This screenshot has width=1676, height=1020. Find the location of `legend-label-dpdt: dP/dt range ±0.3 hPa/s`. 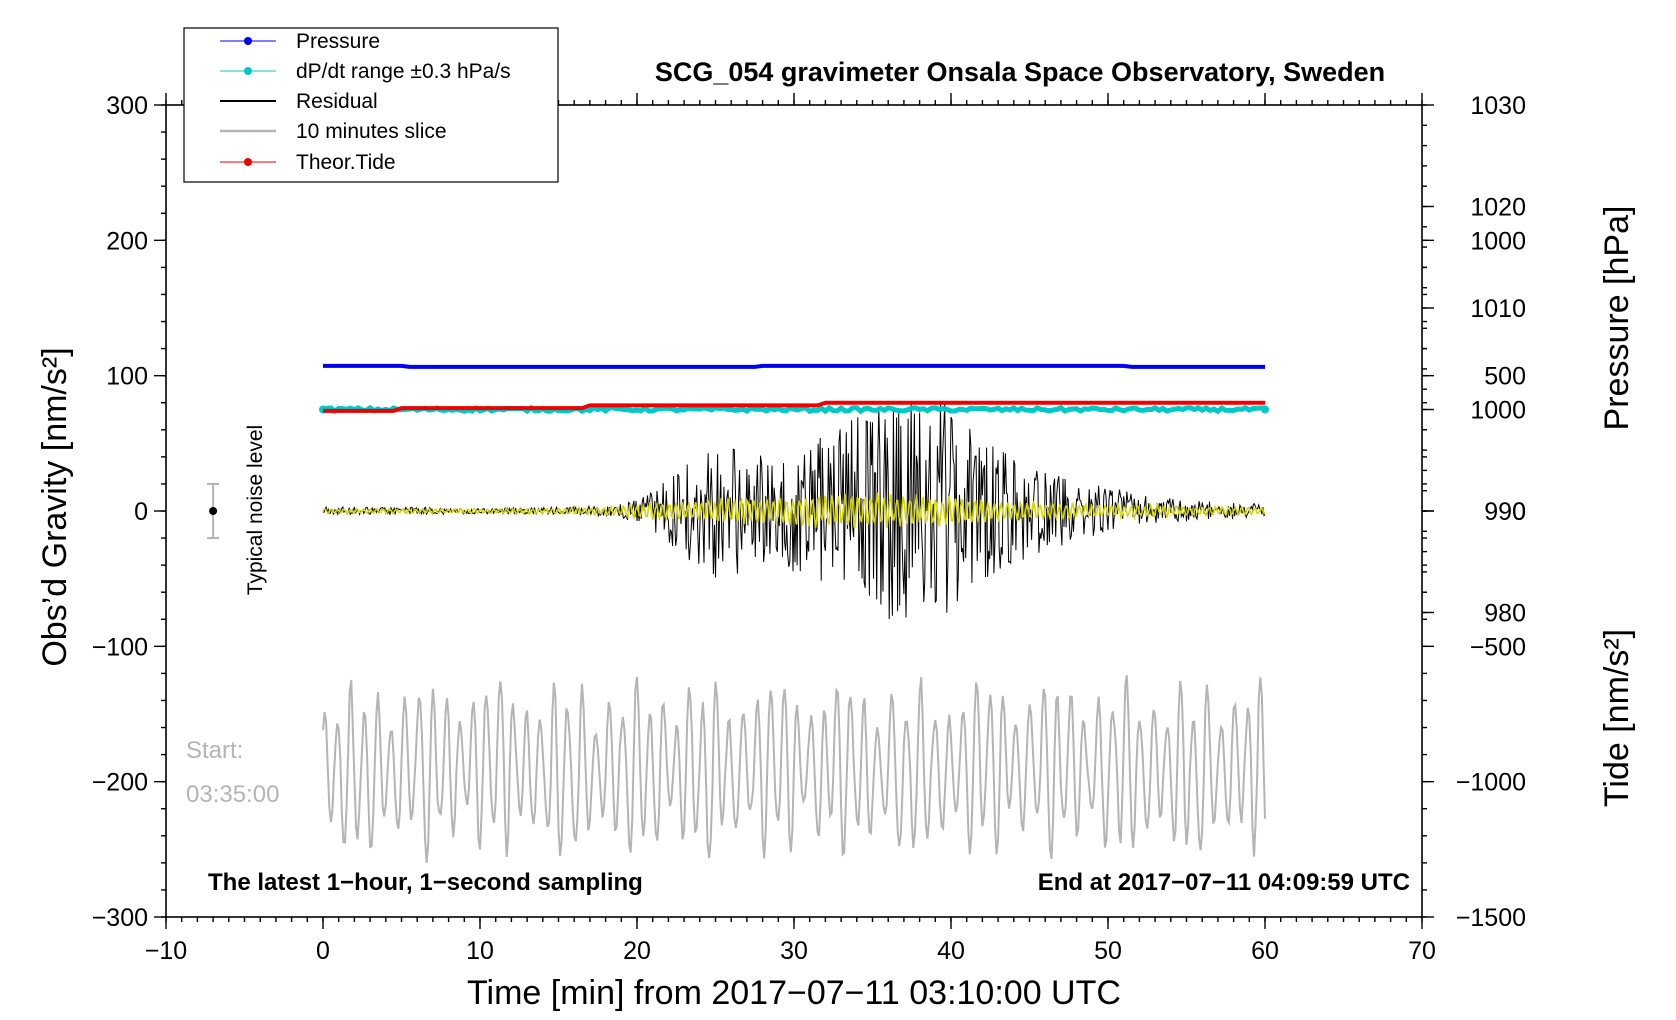

legend-label-dpdt: dP/dt range ±0.3 hPa/s is located at coordinates (403, 71).